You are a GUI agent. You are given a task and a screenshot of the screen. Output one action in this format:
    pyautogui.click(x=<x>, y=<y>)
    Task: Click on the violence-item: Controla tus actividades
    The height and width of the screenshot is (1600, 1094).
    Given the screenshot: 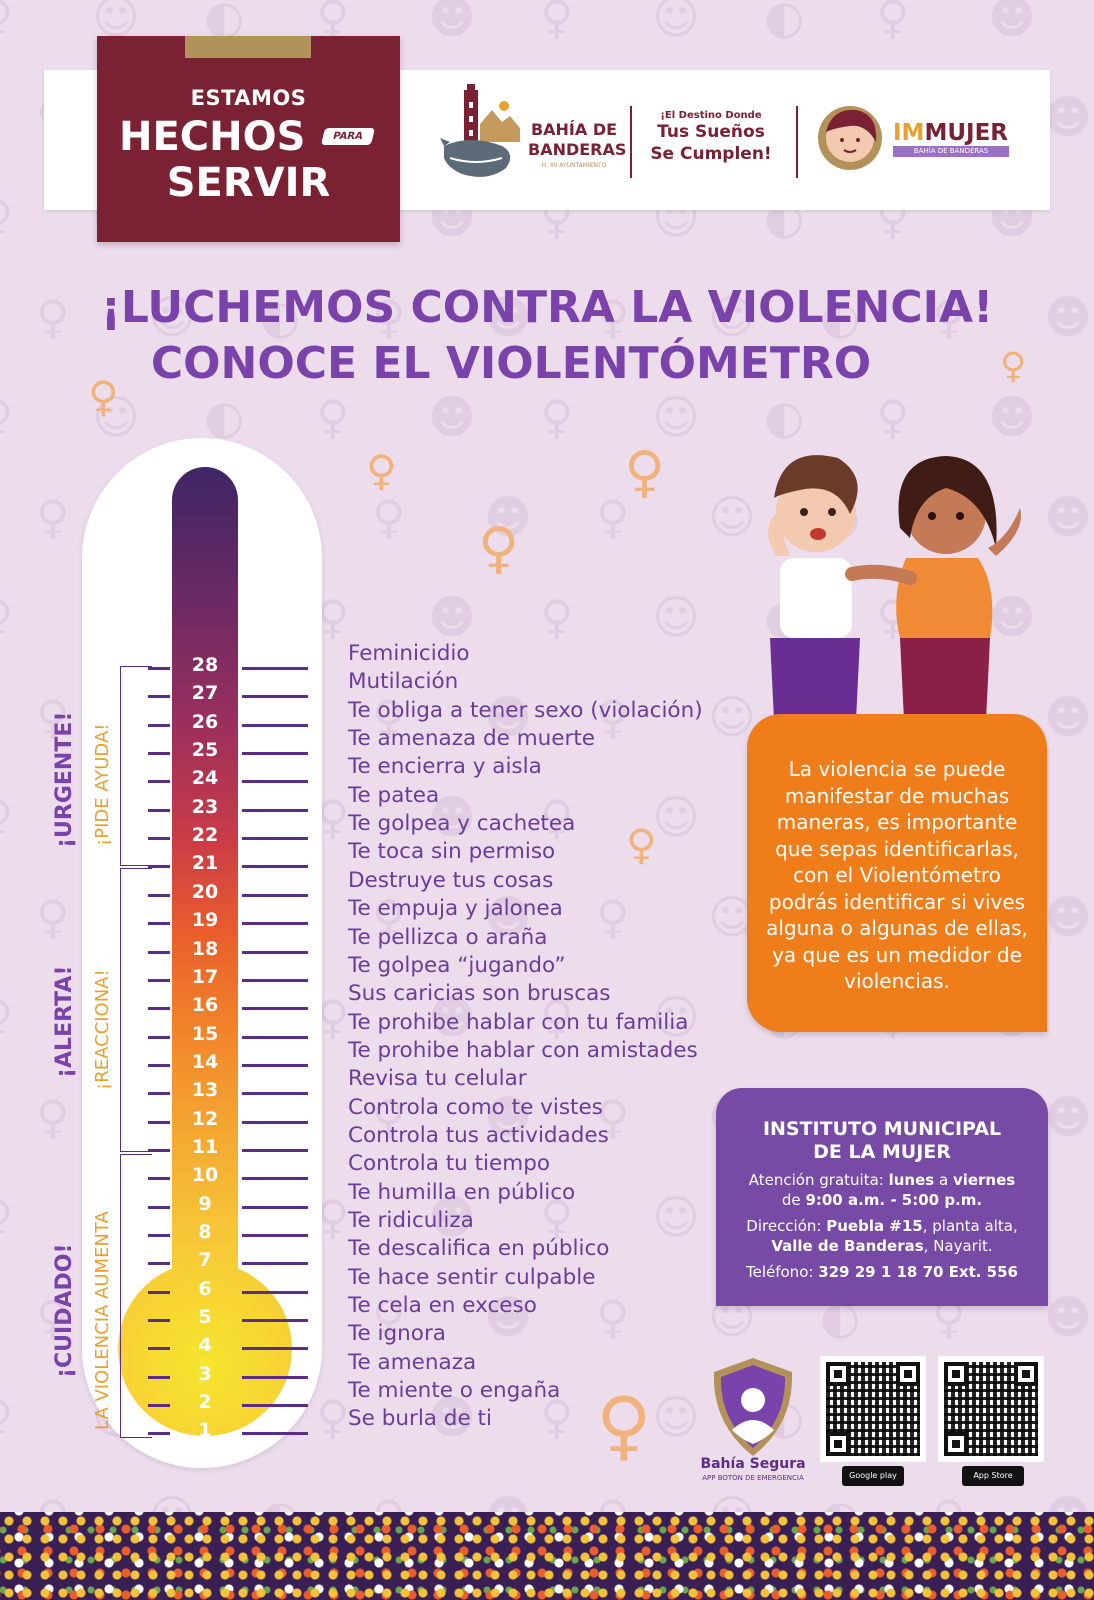 What is the action you would take?
    pyautogui.click(x=478, y=1135)
    